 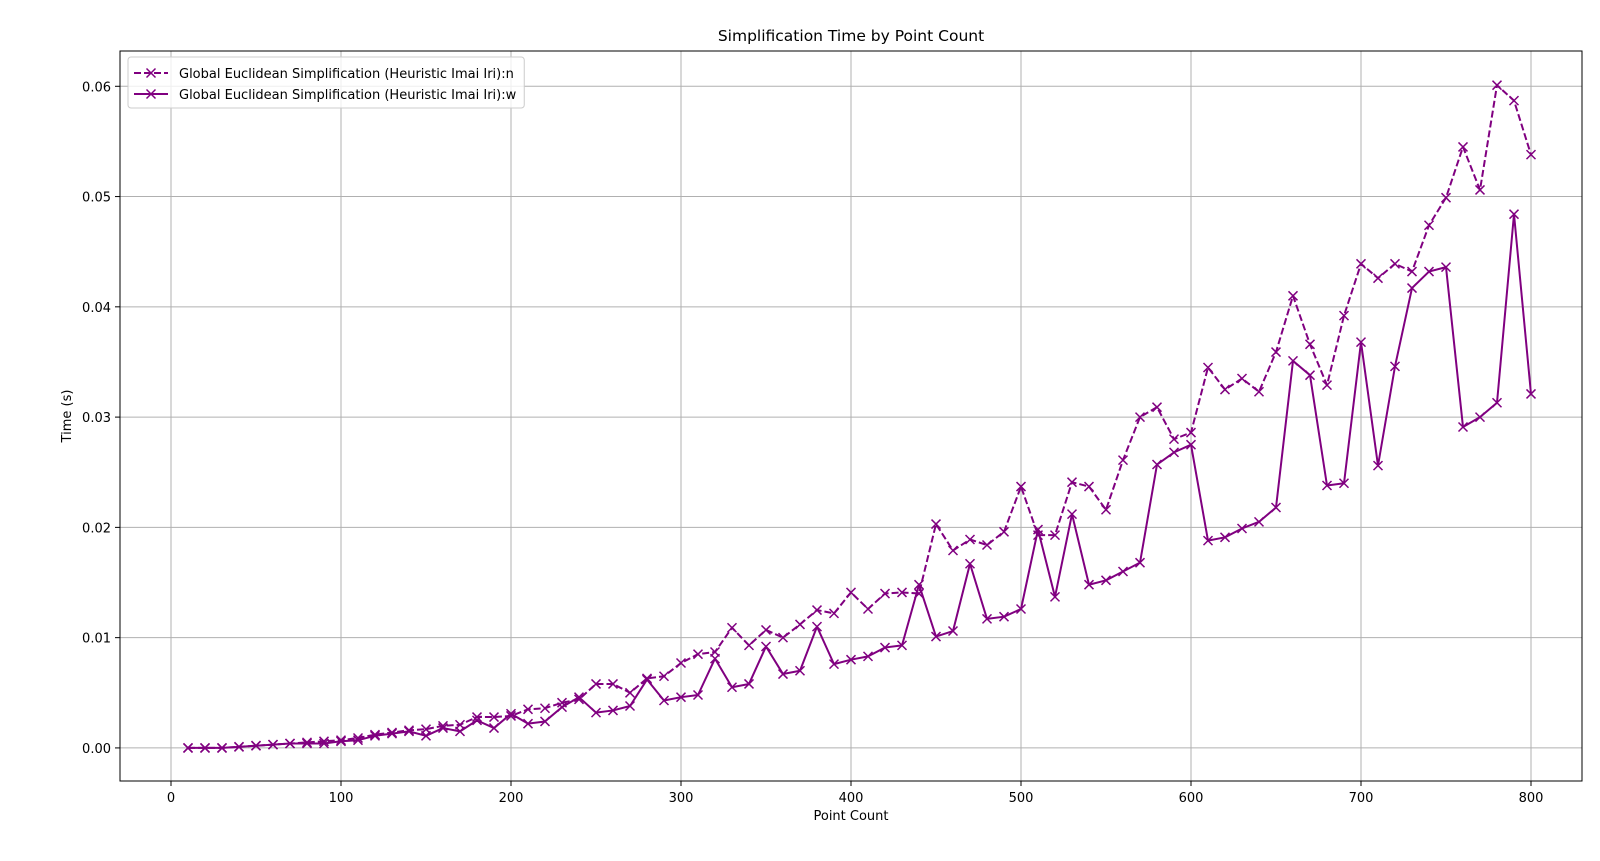 What do you see at coordinates (96, 418) in the screenshot?
I see `y-tick-label: 0.03` at bounding box center [96, 418].